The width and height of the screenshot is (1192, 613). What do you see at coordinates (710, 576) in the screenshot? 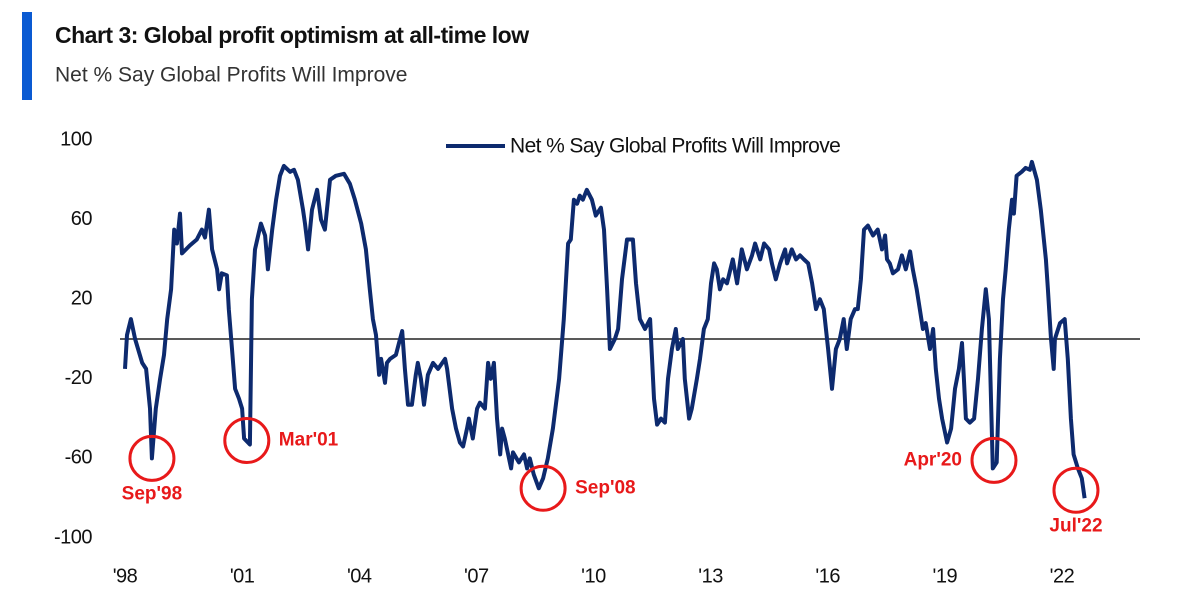
I see `x-tick-label: '13` at bounding box center [710, 576].